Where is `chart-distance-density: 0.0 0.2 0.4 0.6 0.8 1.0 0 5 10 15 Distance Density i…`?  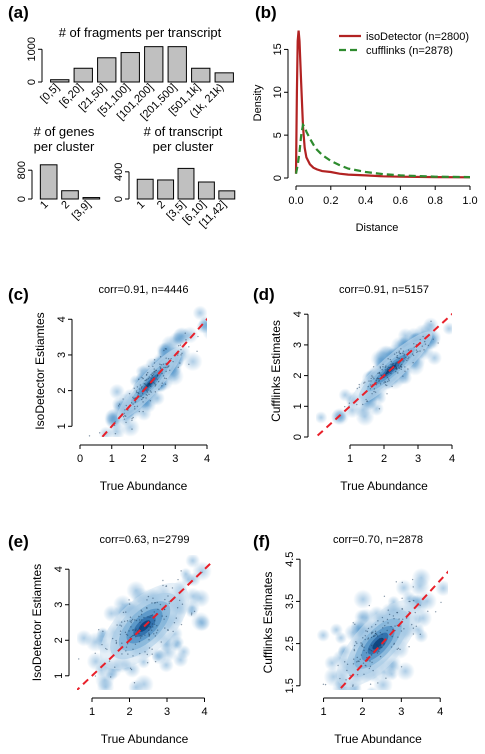 chart-distance-density: 0.0 0.2 0.4 0.6 0.8 1.0 0 5 10 15 Distance Density i… is located at coordinates (365, 132).